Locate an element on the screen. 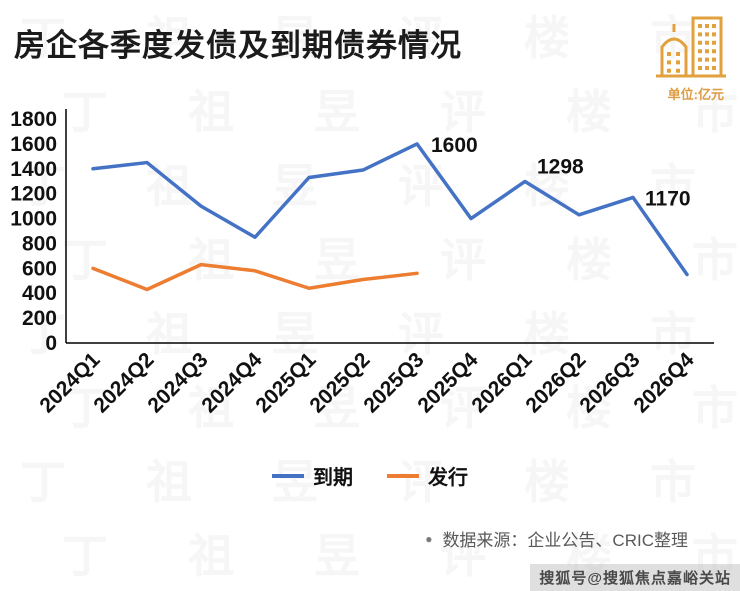 This screenshot has width=740, height=591. data-source: ● 数据来源：企业公告、CRIC整理 is located at coordinates (370, 538).